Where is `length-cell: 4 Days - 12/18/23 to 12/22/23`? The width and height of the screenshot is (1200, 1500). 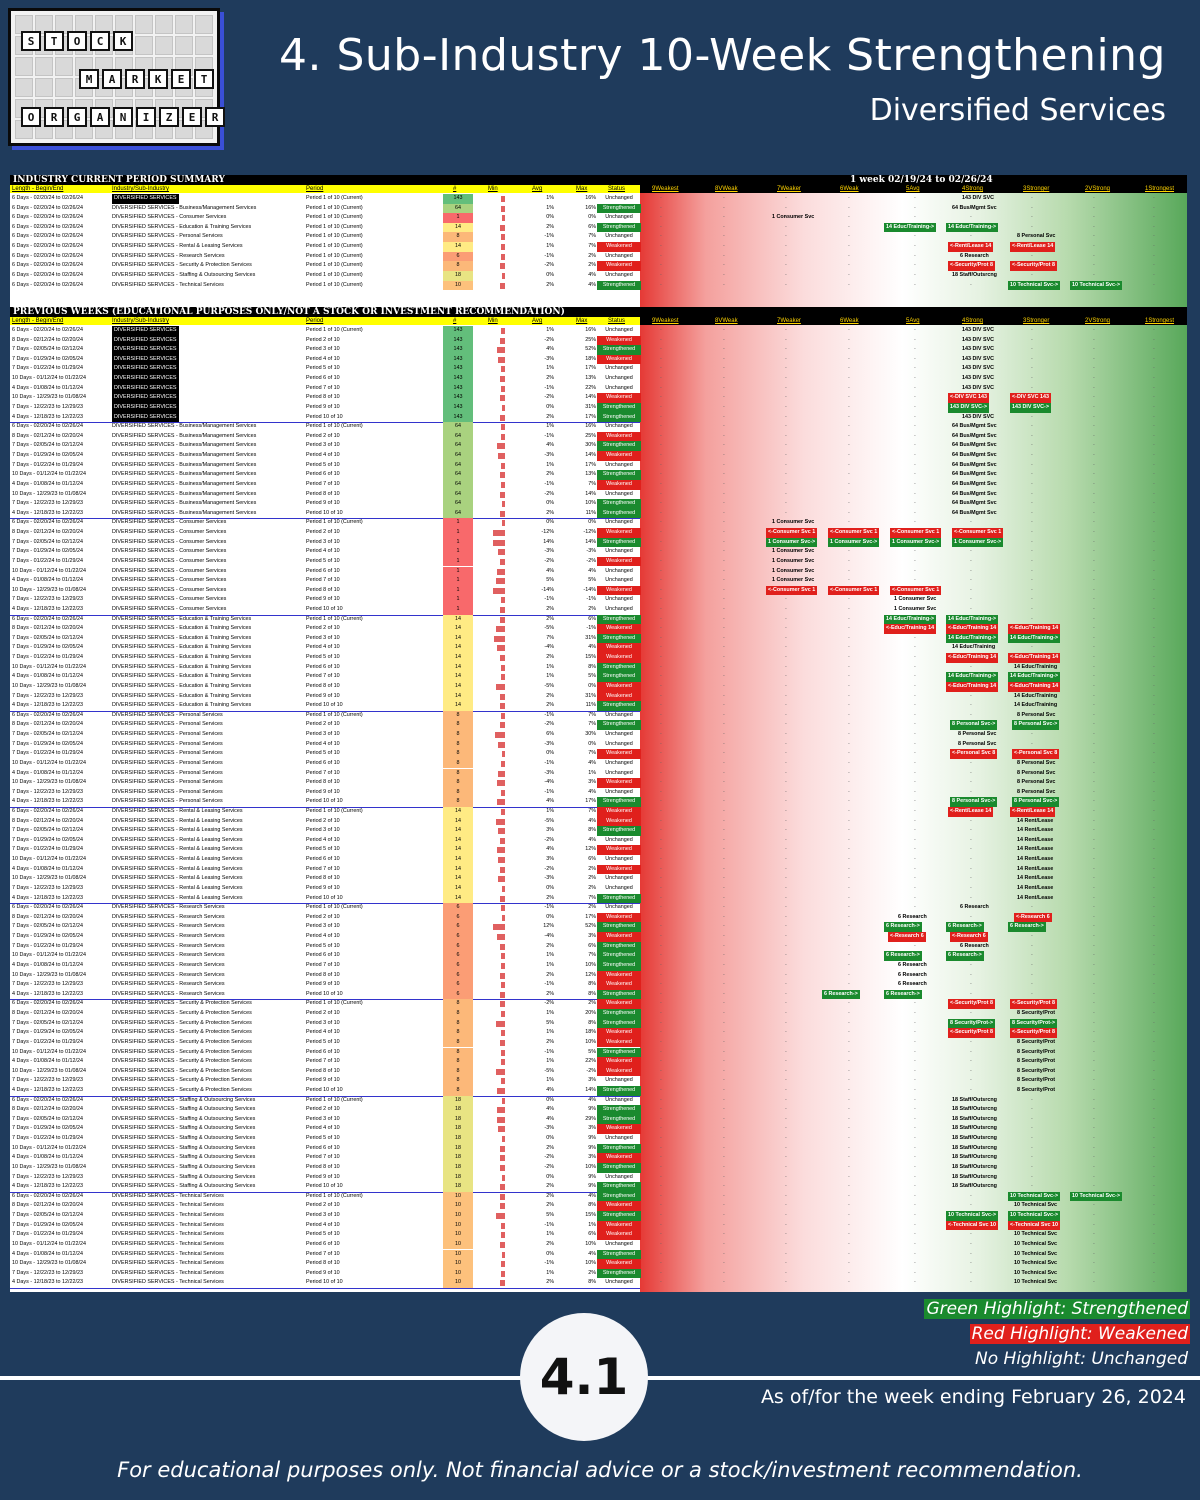 length-cell: 4 Days - 12/18/23 to 12/22/23 is located at coordinates (48, 801).